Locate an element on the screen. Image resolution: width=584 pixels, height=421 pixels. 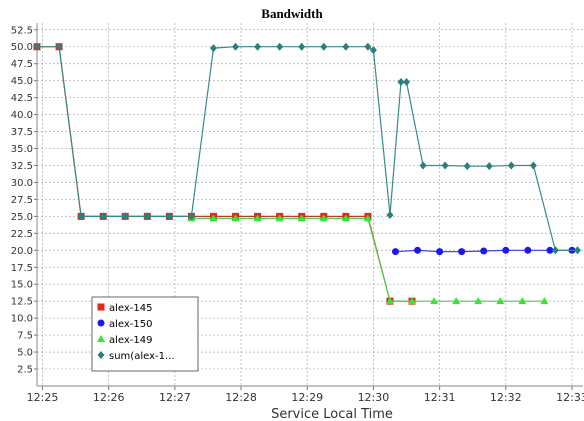
y-tick-label: 50.0 is located at coordinates (22, 47).